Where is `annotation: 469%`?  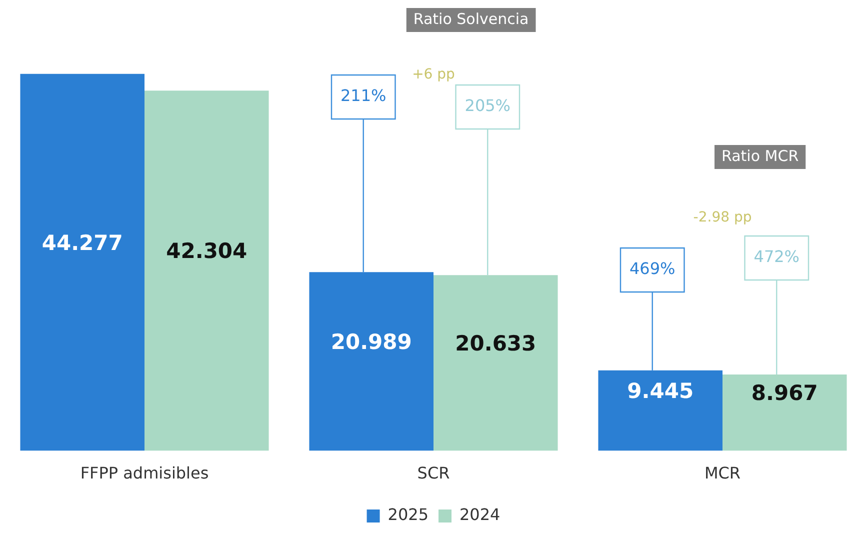
annotation: 469% is located at coordinates (652, 268).